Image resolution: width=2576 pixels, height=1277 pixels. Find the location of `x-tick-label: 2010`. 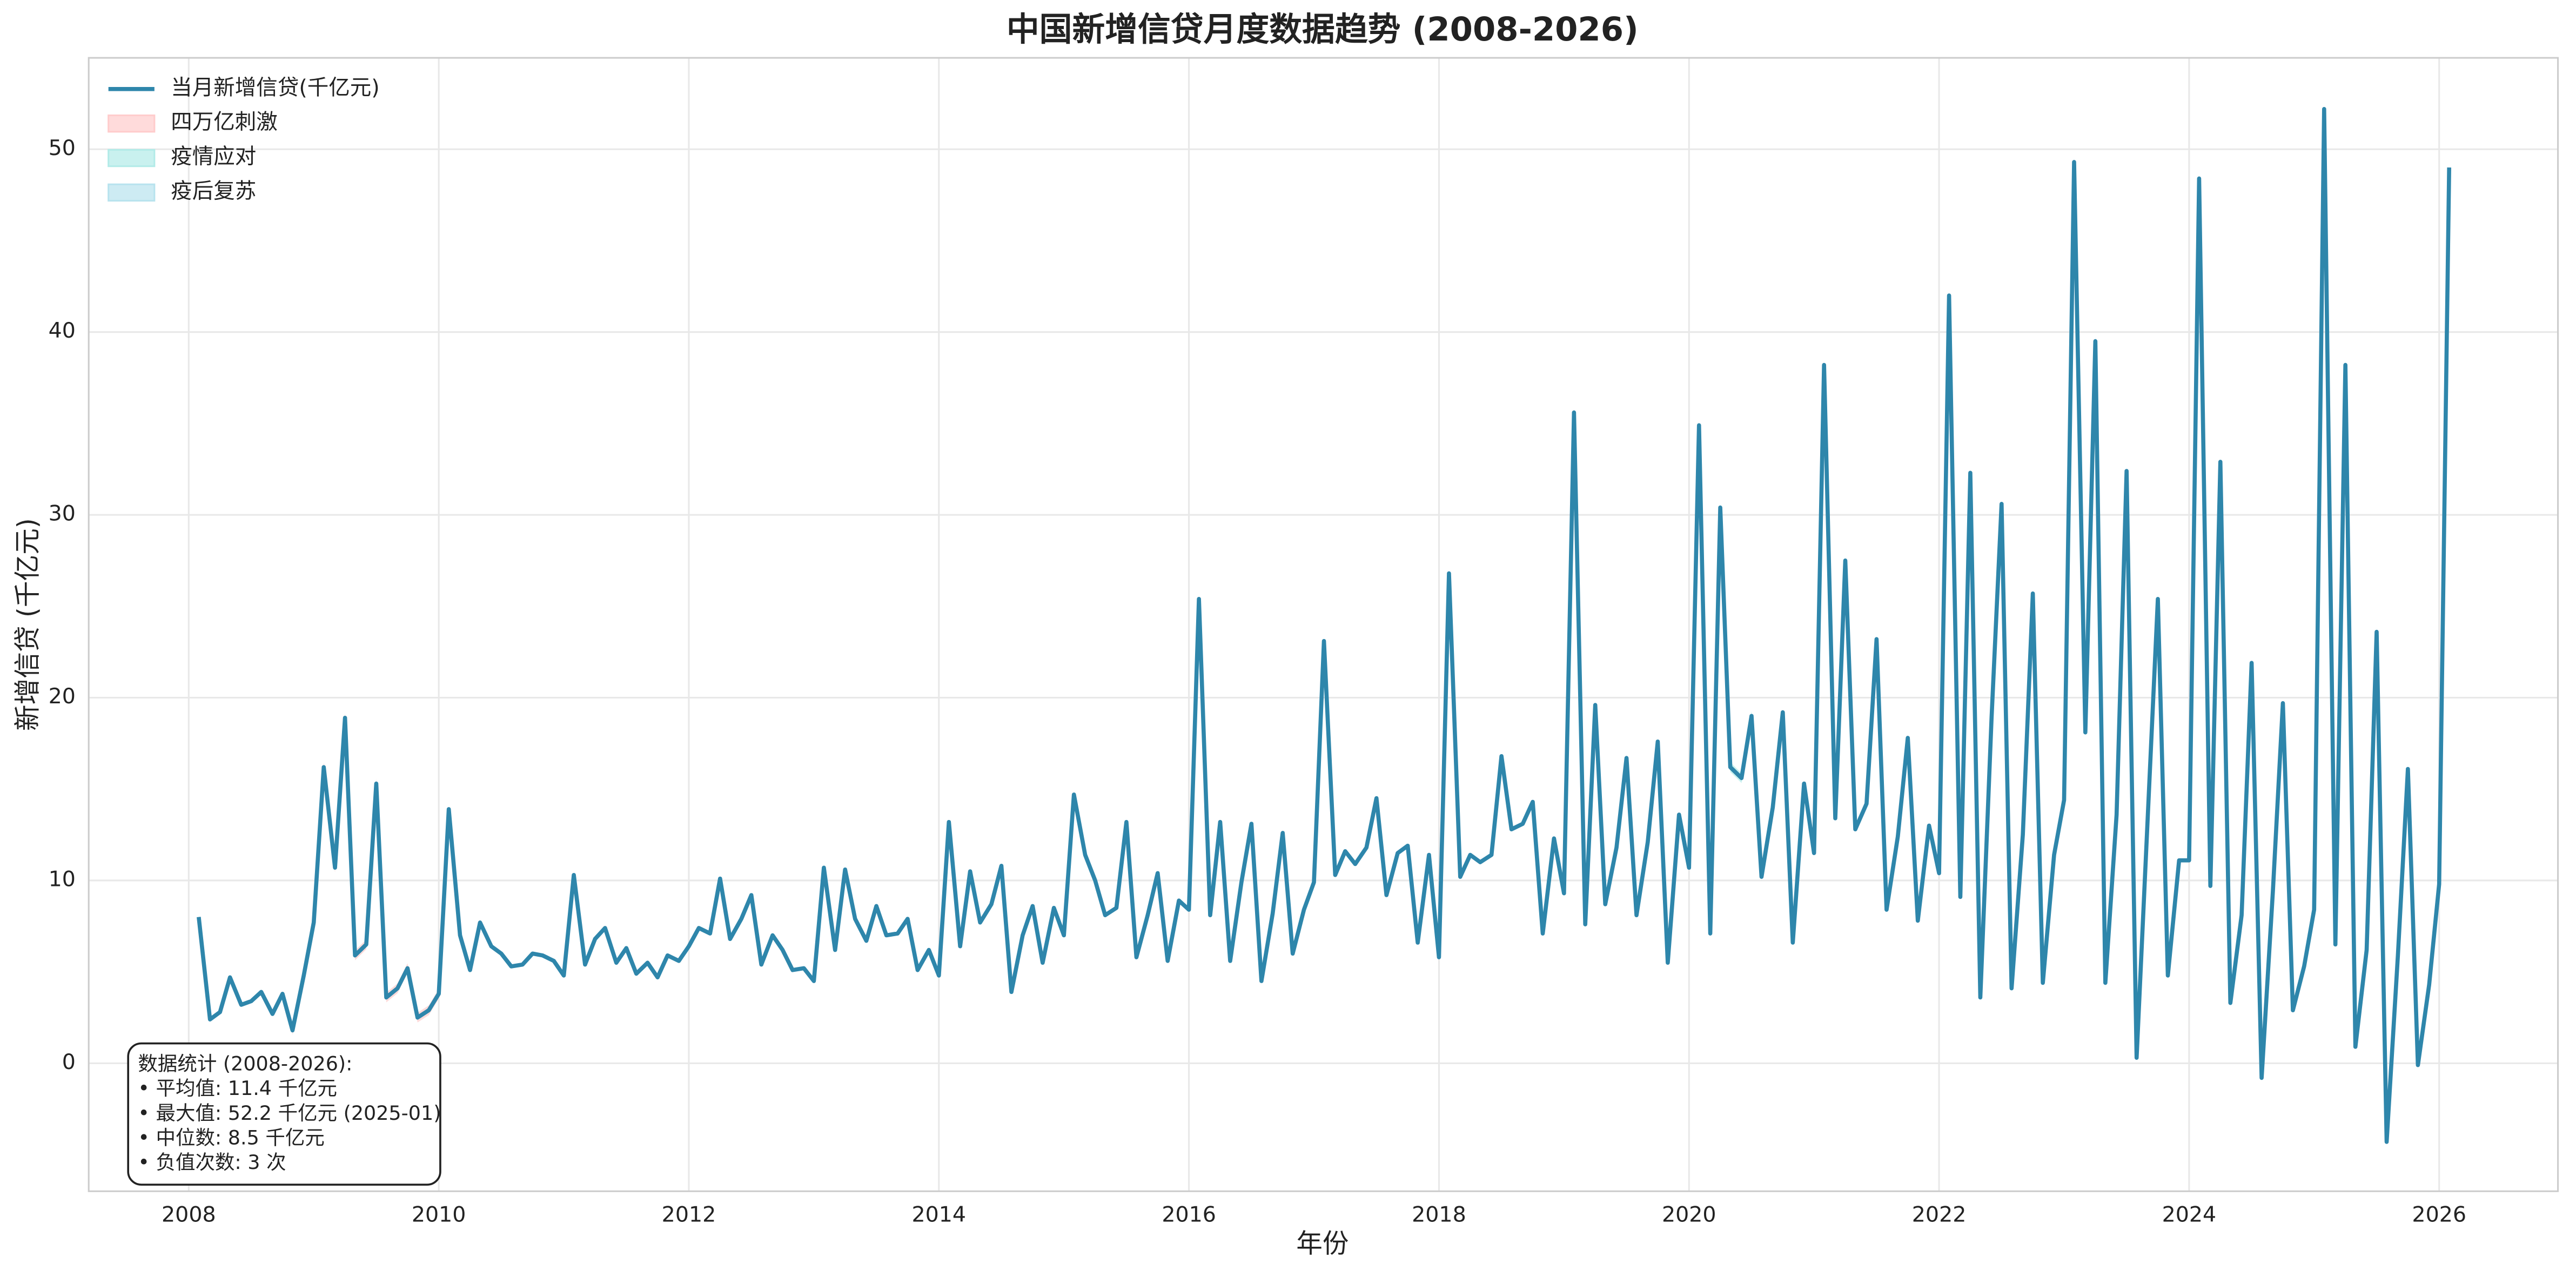

x-tick-label: 2010 is located at coordinates (439, 1214).